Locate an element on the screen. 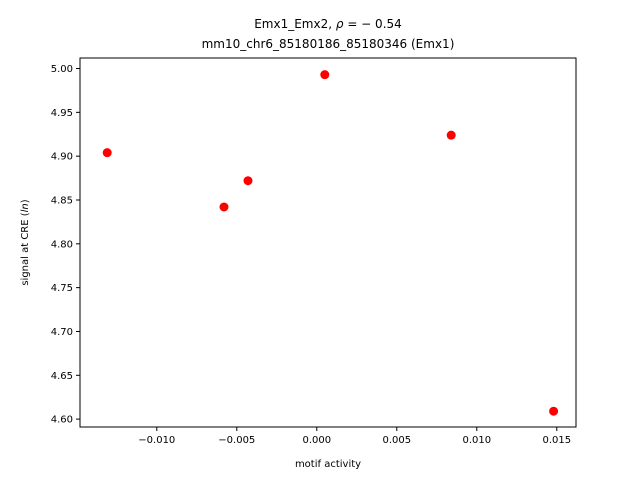  y-axis-ticks: 4.60 4.65 4.70 4.75 4.80 4.85 4.90 4.95 5.00 is located at coordinates (65, 245).